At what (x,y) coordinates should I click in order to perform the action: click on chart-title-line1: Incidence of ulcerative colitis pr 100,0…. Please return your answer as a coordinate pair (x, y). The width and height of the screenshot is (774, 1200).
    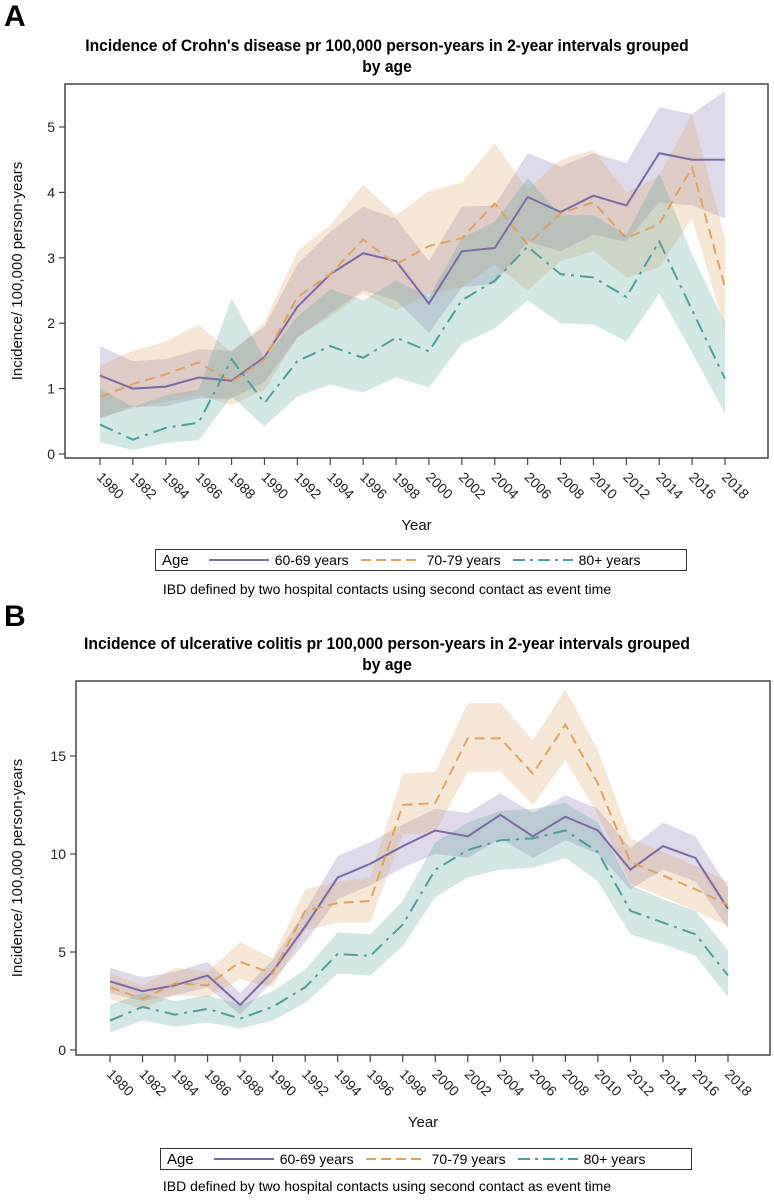
    Looking at the image, I should click on (387, 643).